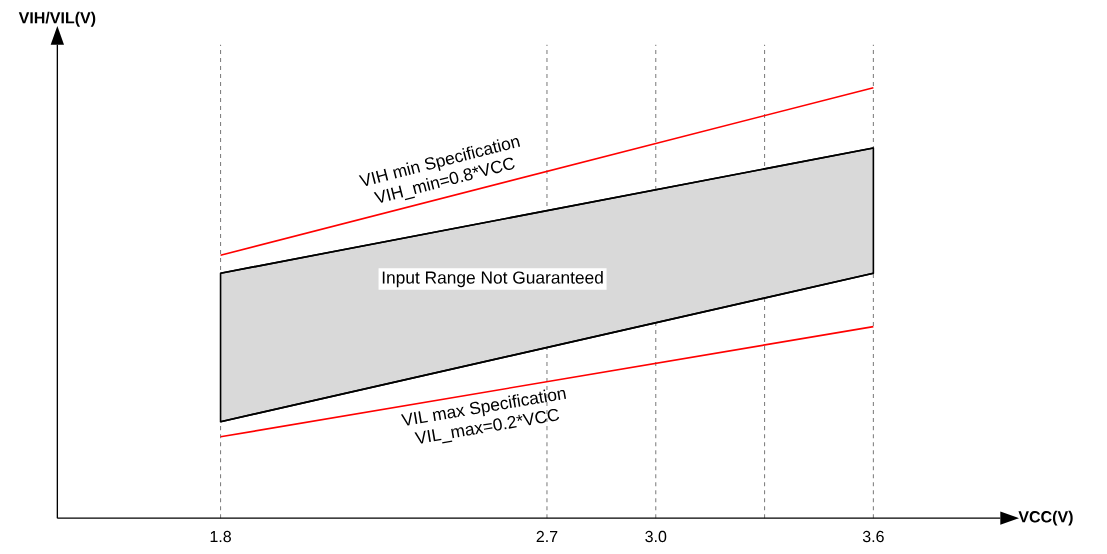  I want to click on x-tick-label: 3.0, so click(656, 537).